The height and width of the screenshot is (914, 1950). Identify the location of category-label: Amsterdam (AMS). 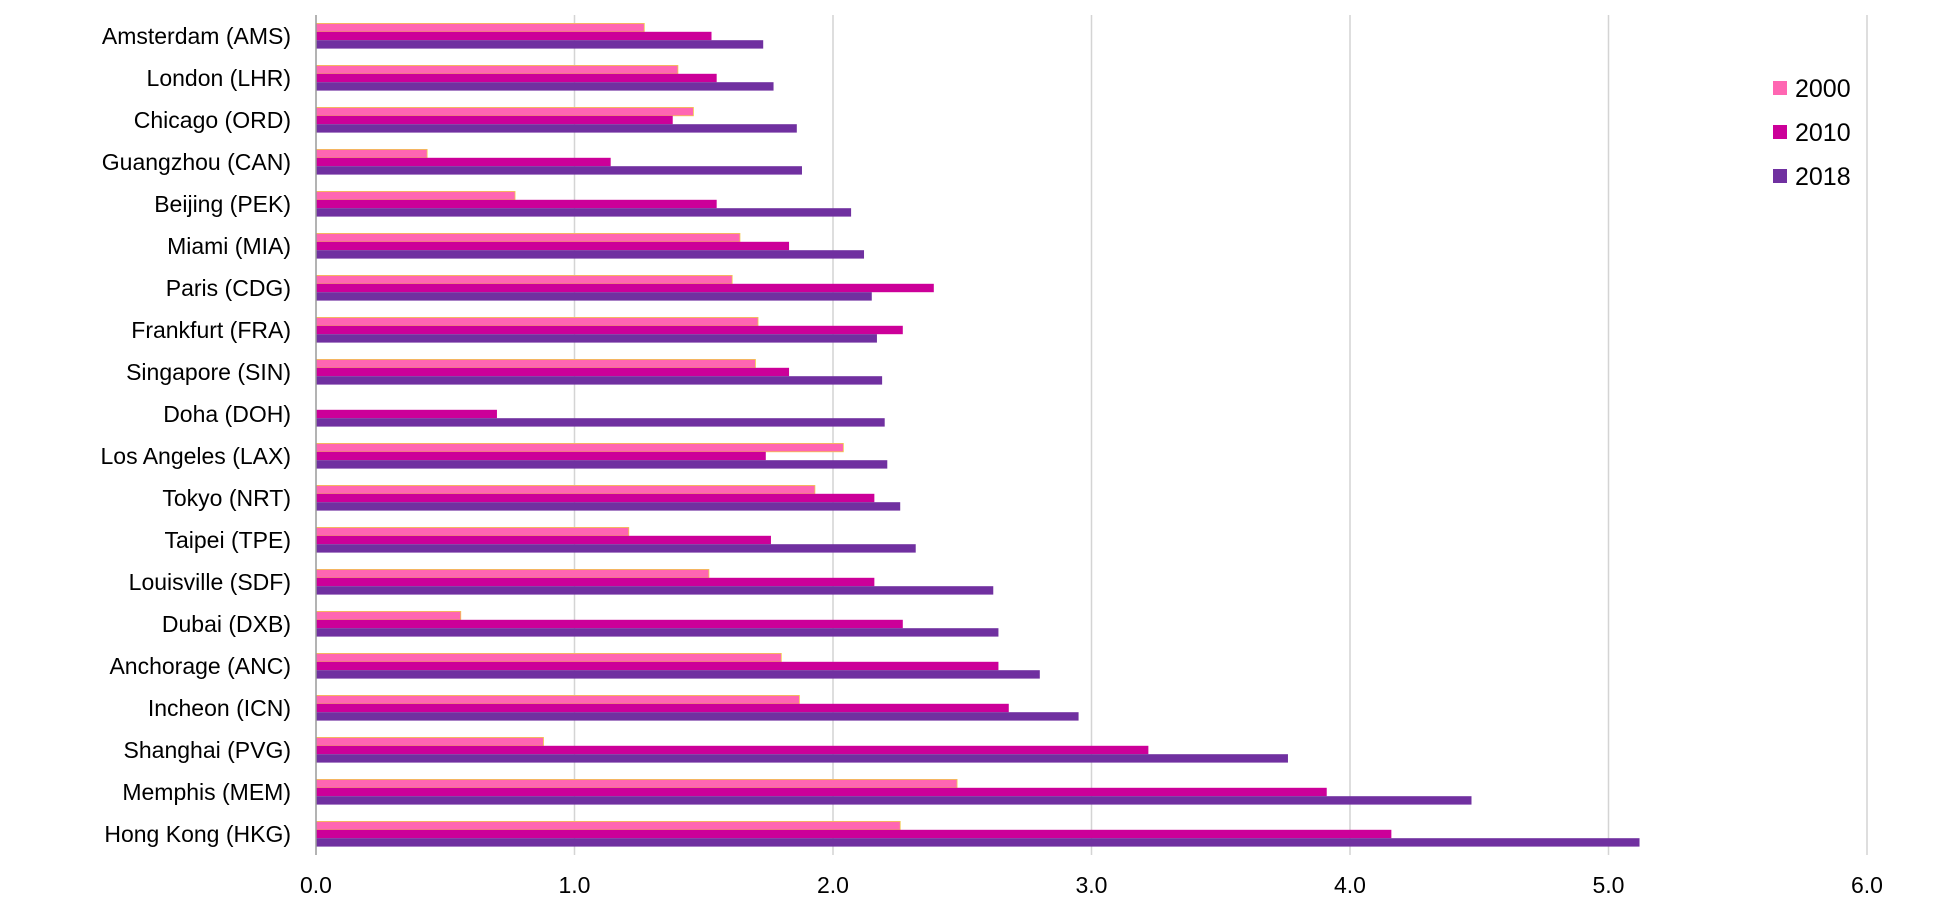
(196, 36).